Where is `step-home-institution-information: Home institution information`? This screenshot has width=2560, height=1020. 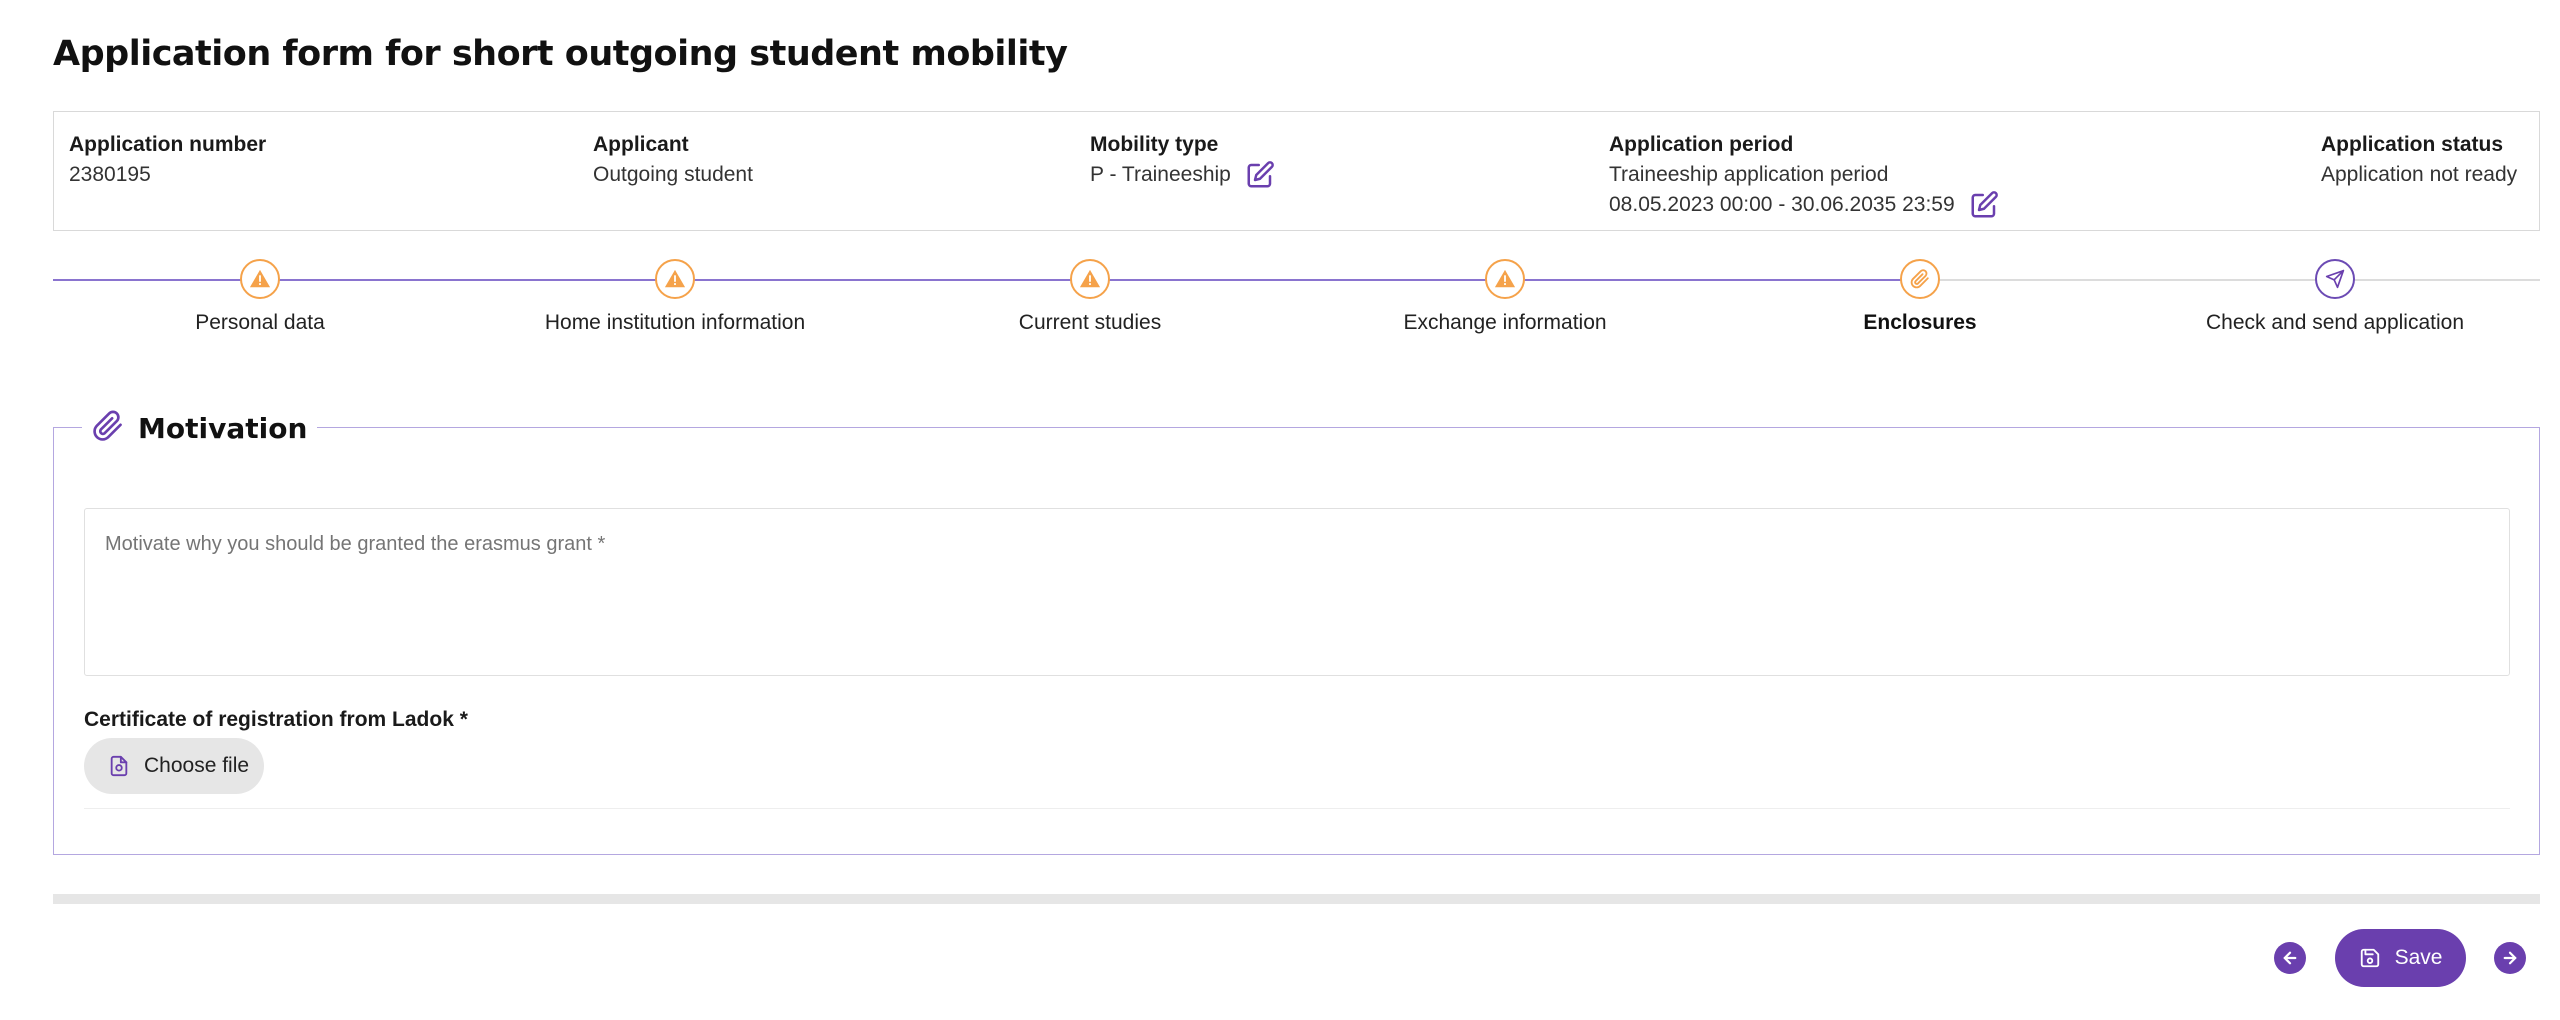
step-home-institution-information: Home institution information is located at coordinates (675, 295).